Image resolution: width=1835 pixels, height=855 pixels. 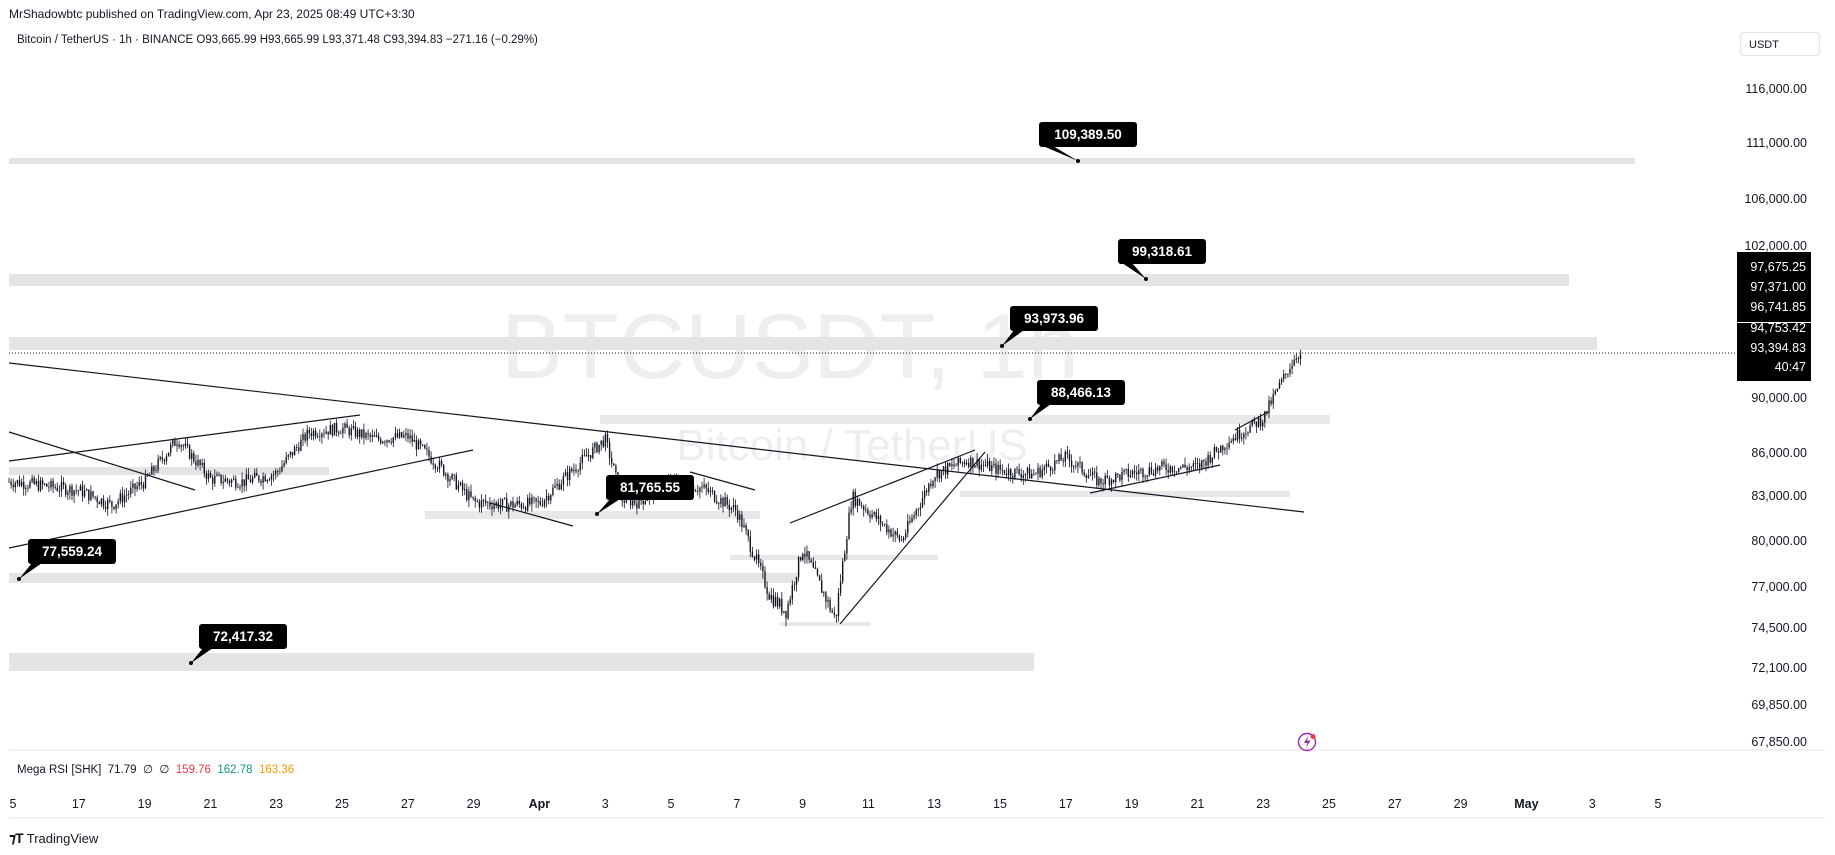 I want to click on indicator-value: 159.76, so click(x=193, y=770).